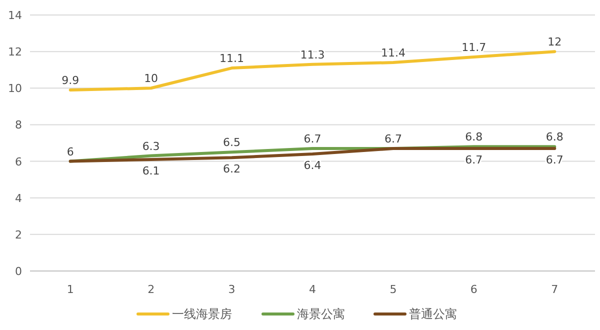 This screenshot has height=330, width=600. What do you see at coordinates (321, 314) in the screenshot?
I see `legend-label: 海景公寓` at bounding box center [321, 314].